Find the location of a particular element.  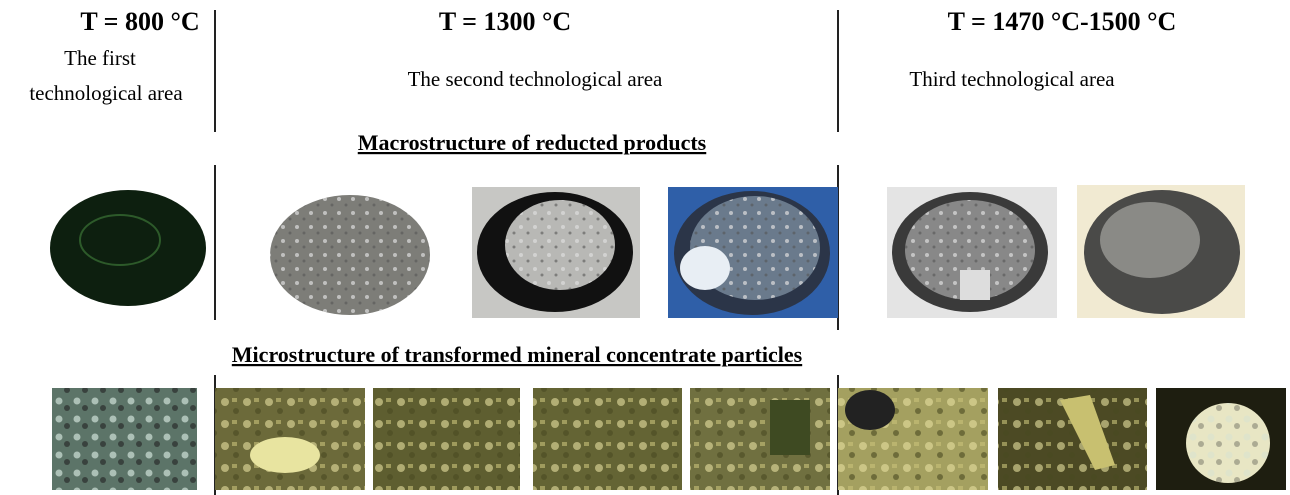

zone-temperature: T = 800 °C is located at coordinates (139, 21).